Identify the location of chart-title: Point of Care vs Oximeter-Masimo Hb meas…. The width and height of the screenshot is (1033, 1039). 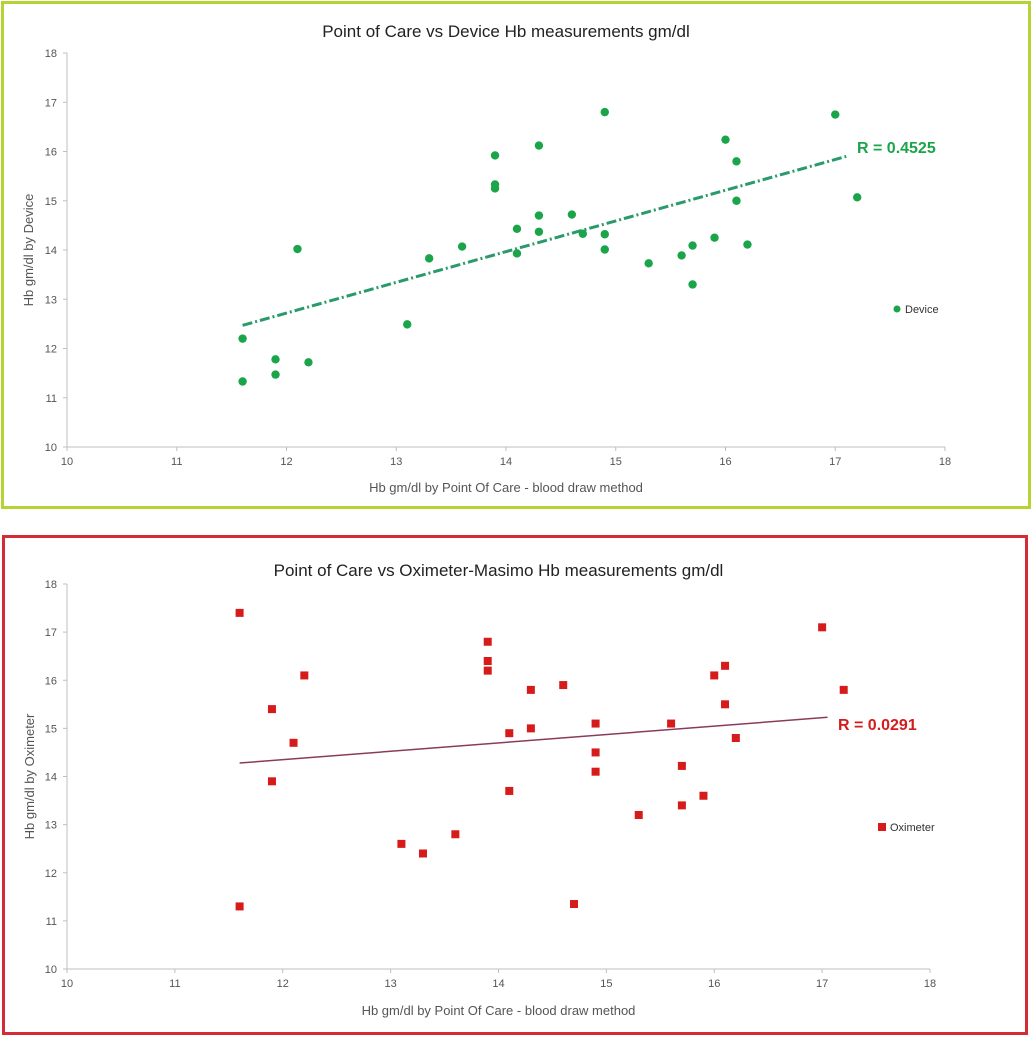
(499, 570).